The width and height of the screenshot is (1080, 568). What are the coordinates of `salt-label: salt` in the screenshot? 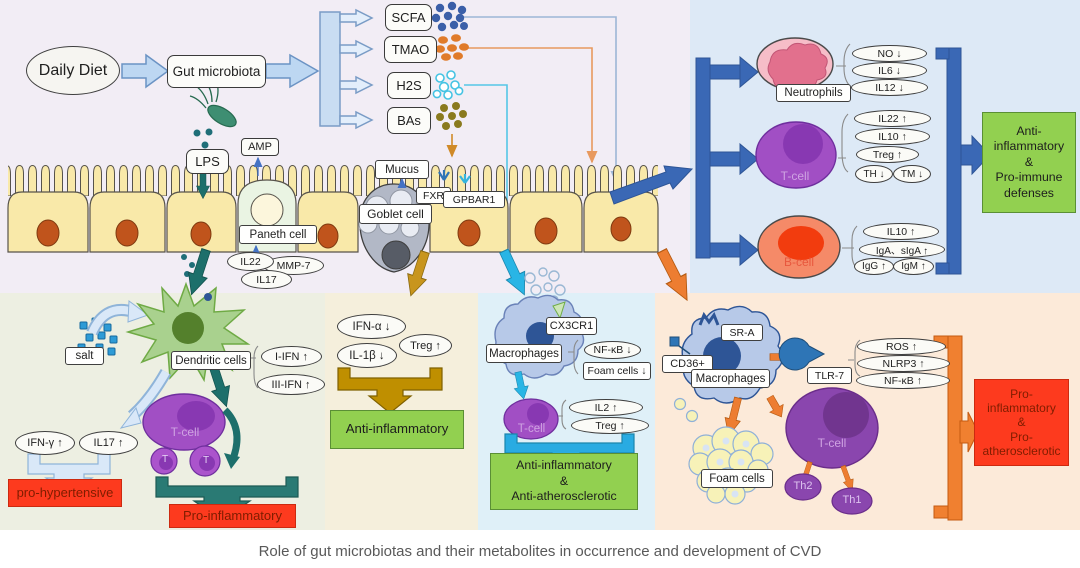 It's located at (84, 356).